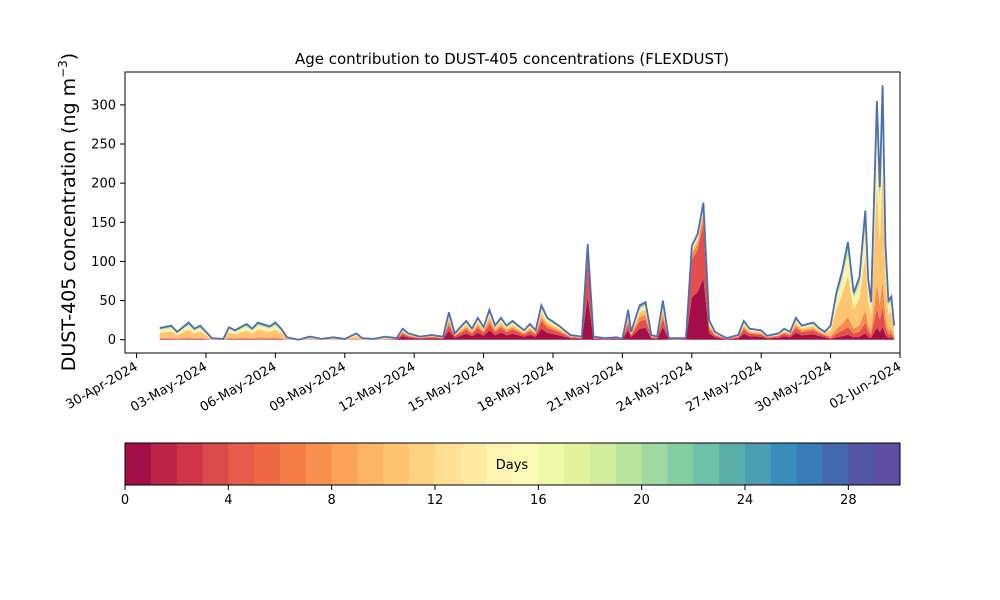  I want to click on y-axis-label-text: DUST-405 concentration (ng m, so click(69, 224).